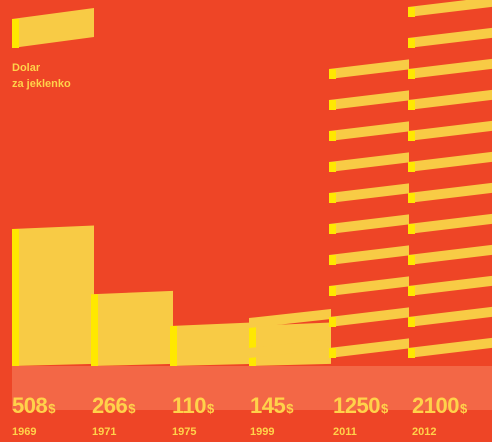  I want to click on value-label-2012: 2100$, so click(439, 407).